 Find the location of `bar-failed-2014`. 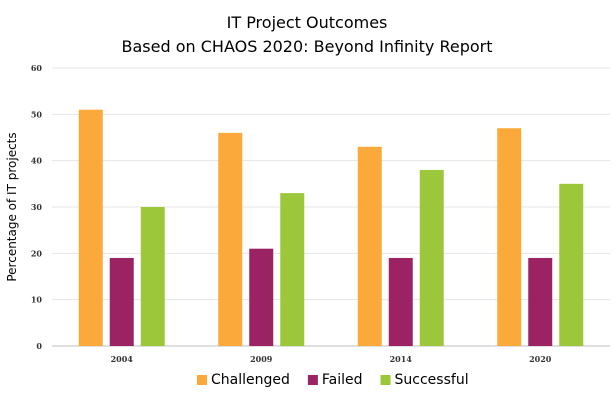

bar-failed-2014 is located at coordinates (400, 301).